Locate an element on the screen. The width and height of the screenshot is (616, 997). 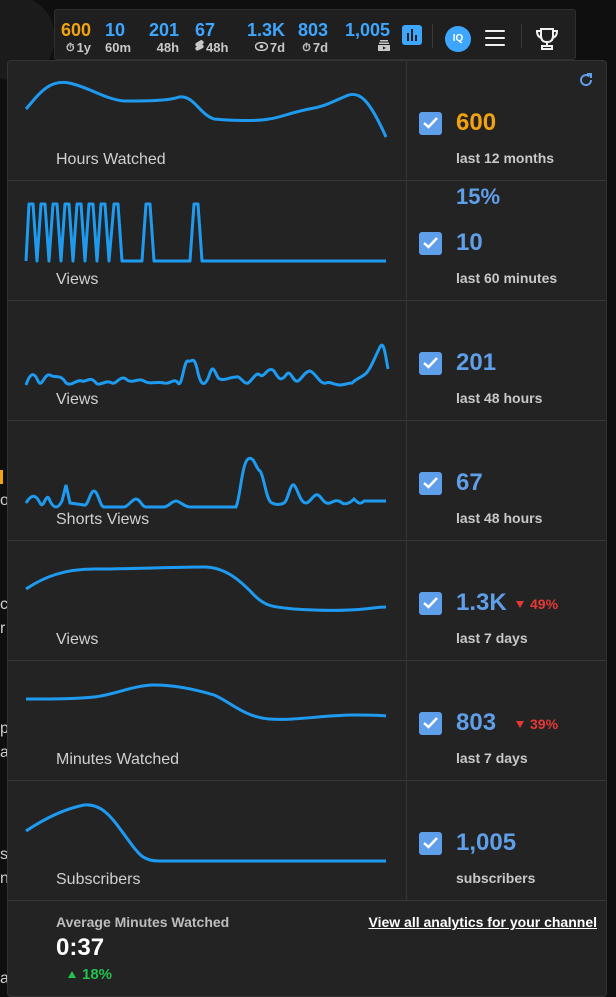
bar-chart-icon is located at coordinates (412, 35).